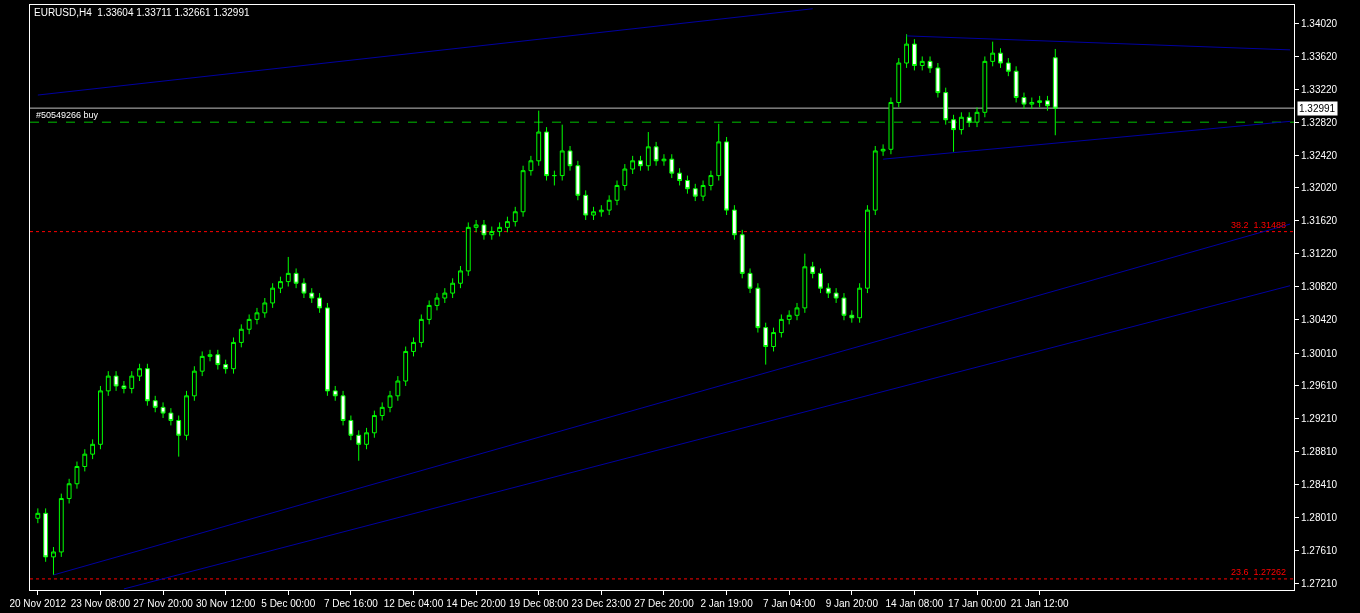 The image size is (1360, 613). I want to click on x-tick-label: 12 Dec 04:00, so click(413, 603).